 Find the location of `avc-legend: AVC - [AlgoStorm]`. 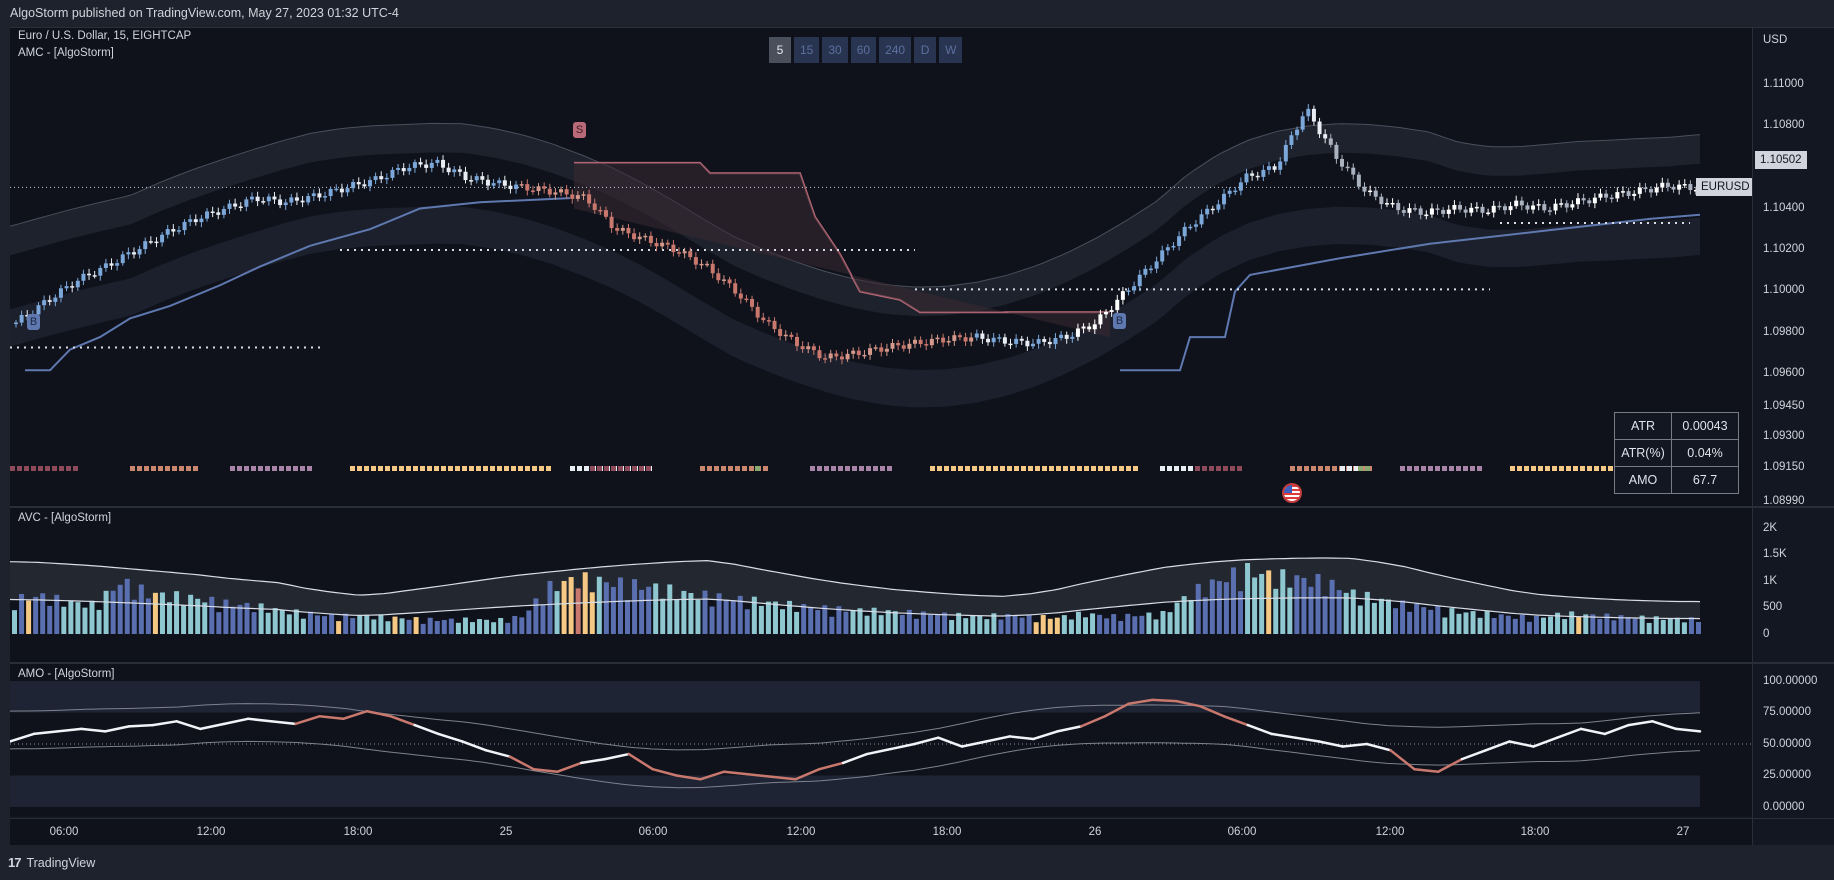

avc-legend: AVC - [AlgoStorm] is located at coordinates (64, 518).